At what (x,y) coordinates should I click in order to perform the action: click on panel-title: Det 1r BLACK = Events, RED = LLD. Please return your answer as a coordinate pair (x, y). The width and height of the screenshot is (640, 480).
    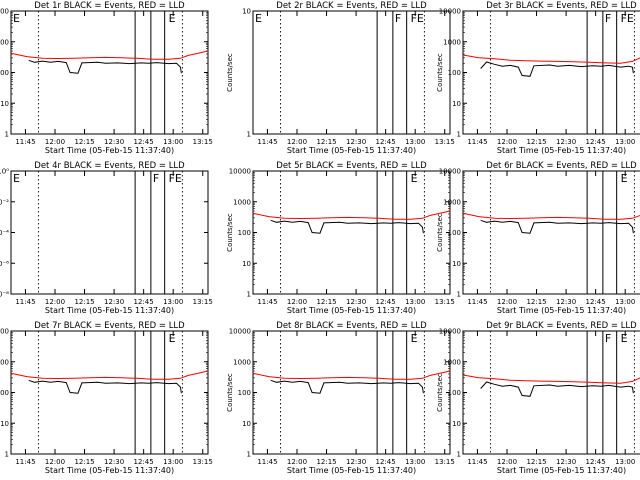
    Looking at the image, I should click on (109, 6).